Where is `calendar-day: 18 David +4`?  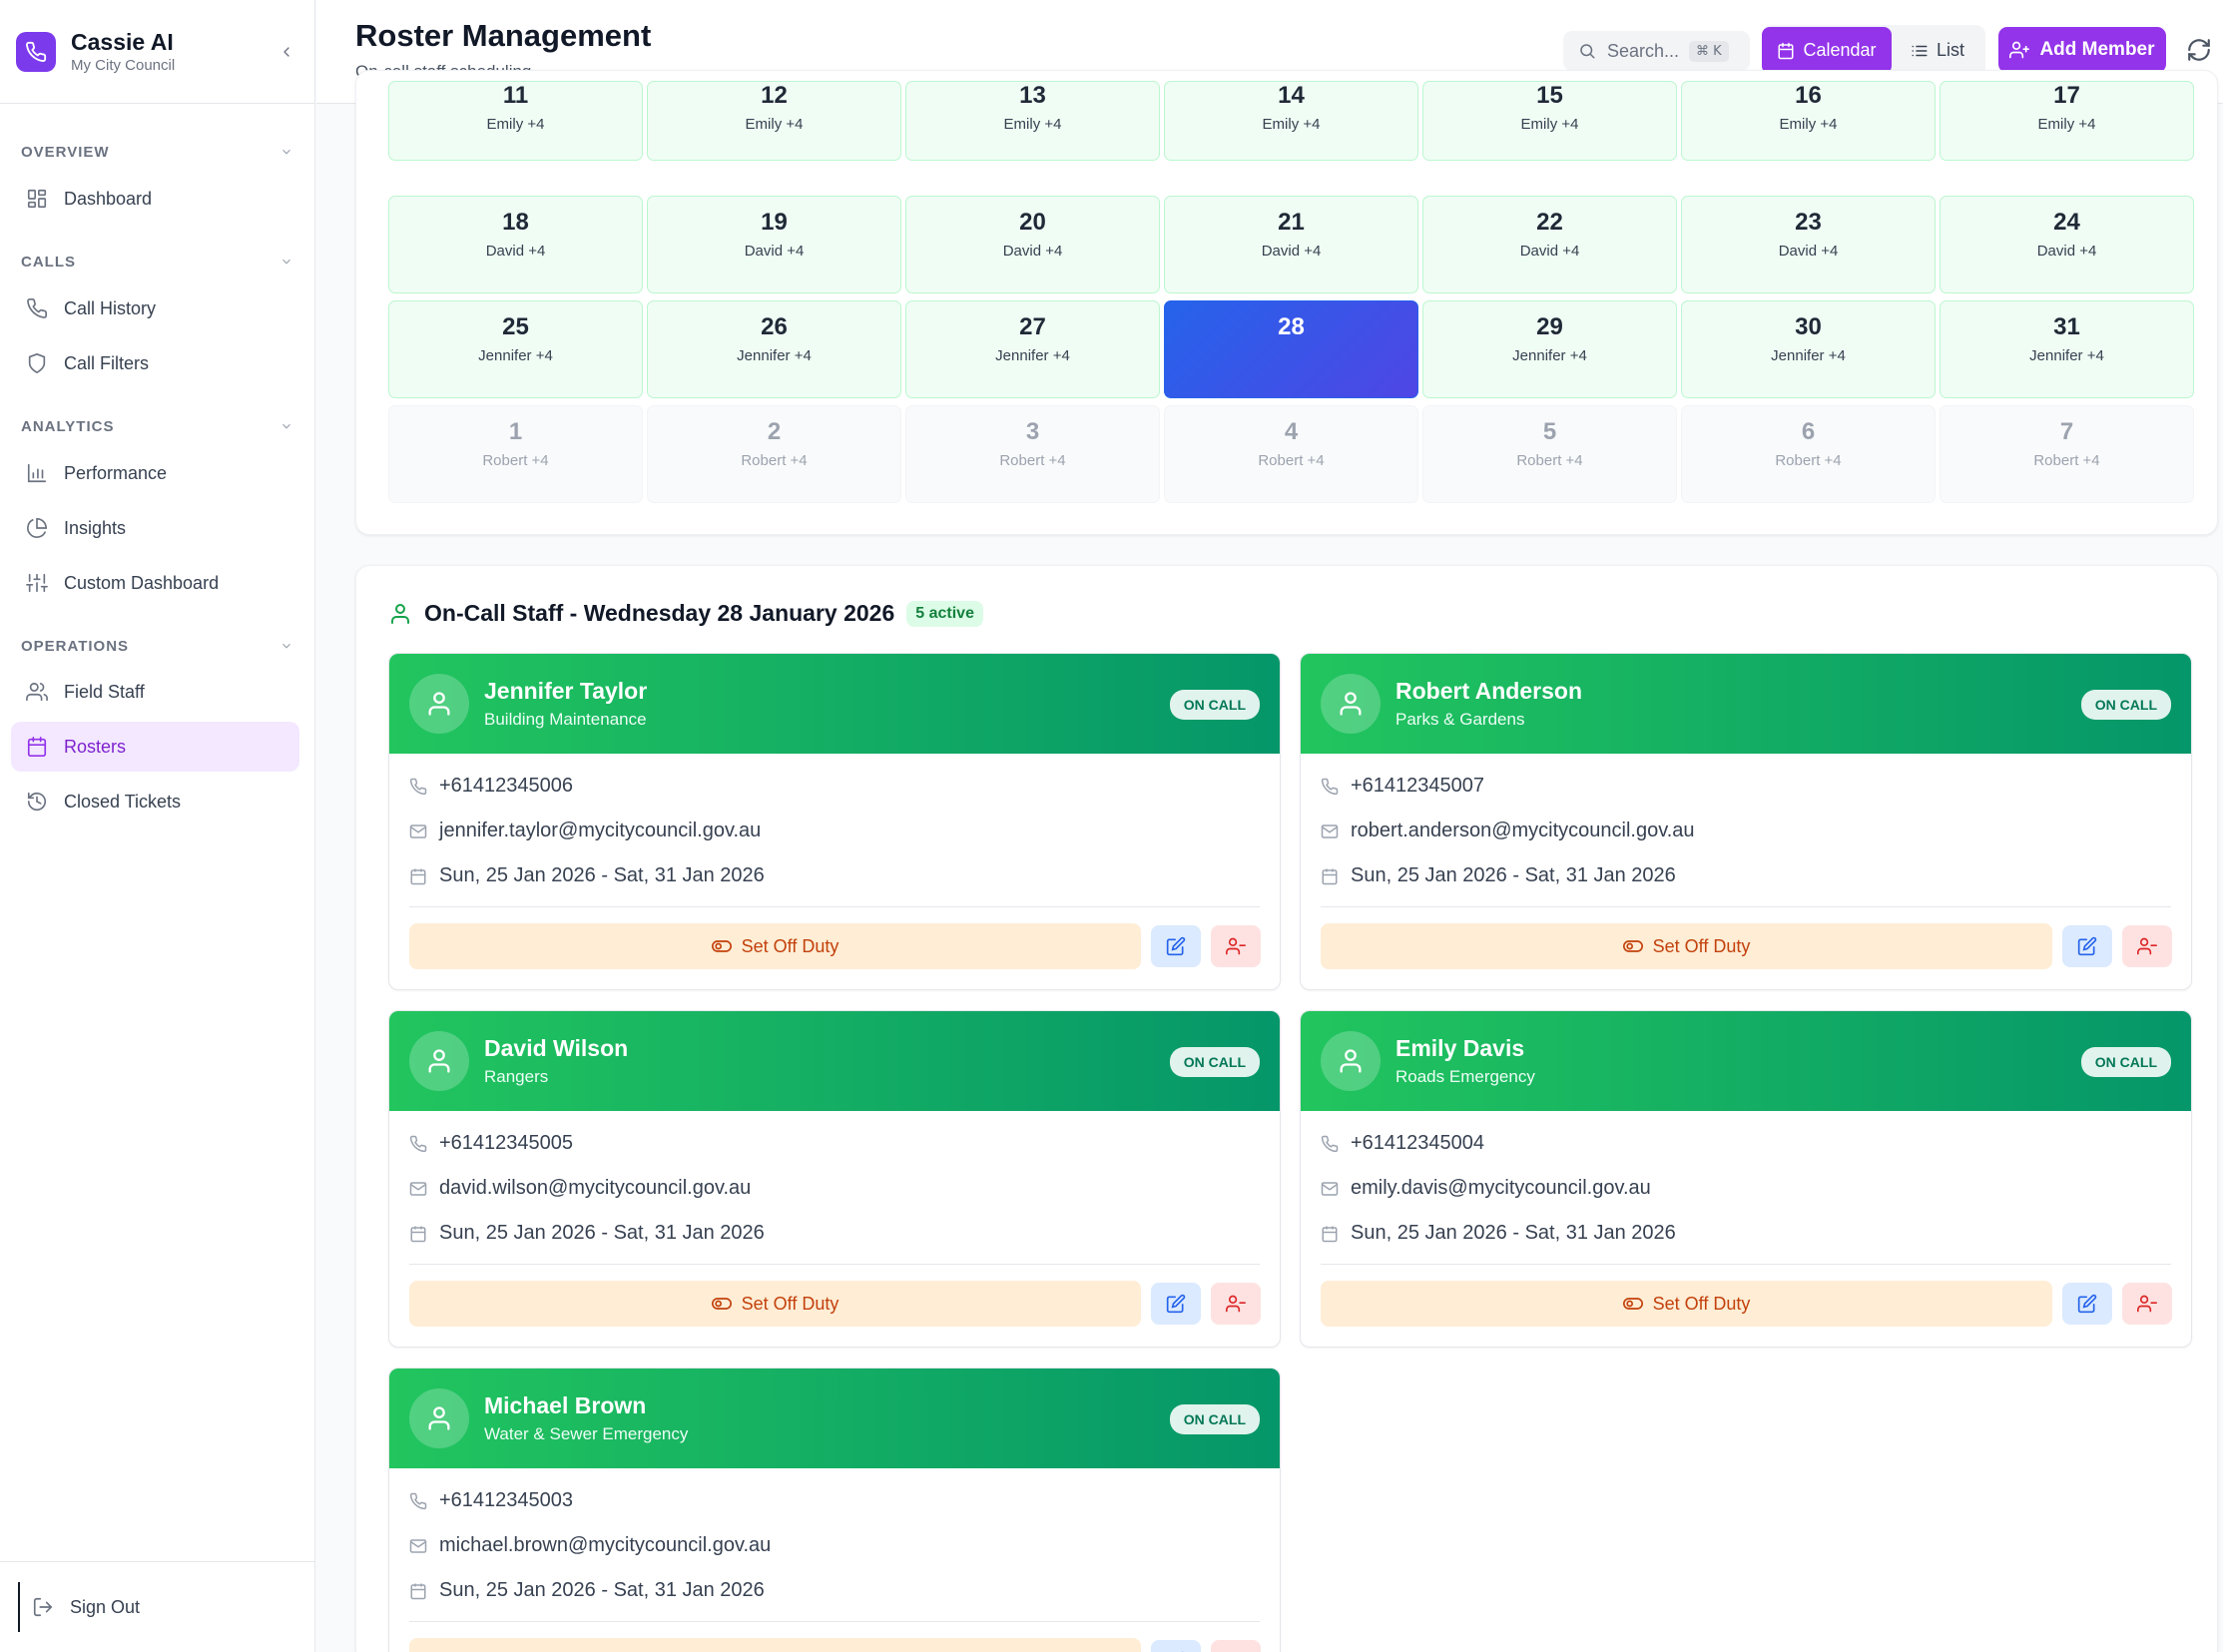
calendar-day: 18 David +4 is located at coordinates (515, 244).